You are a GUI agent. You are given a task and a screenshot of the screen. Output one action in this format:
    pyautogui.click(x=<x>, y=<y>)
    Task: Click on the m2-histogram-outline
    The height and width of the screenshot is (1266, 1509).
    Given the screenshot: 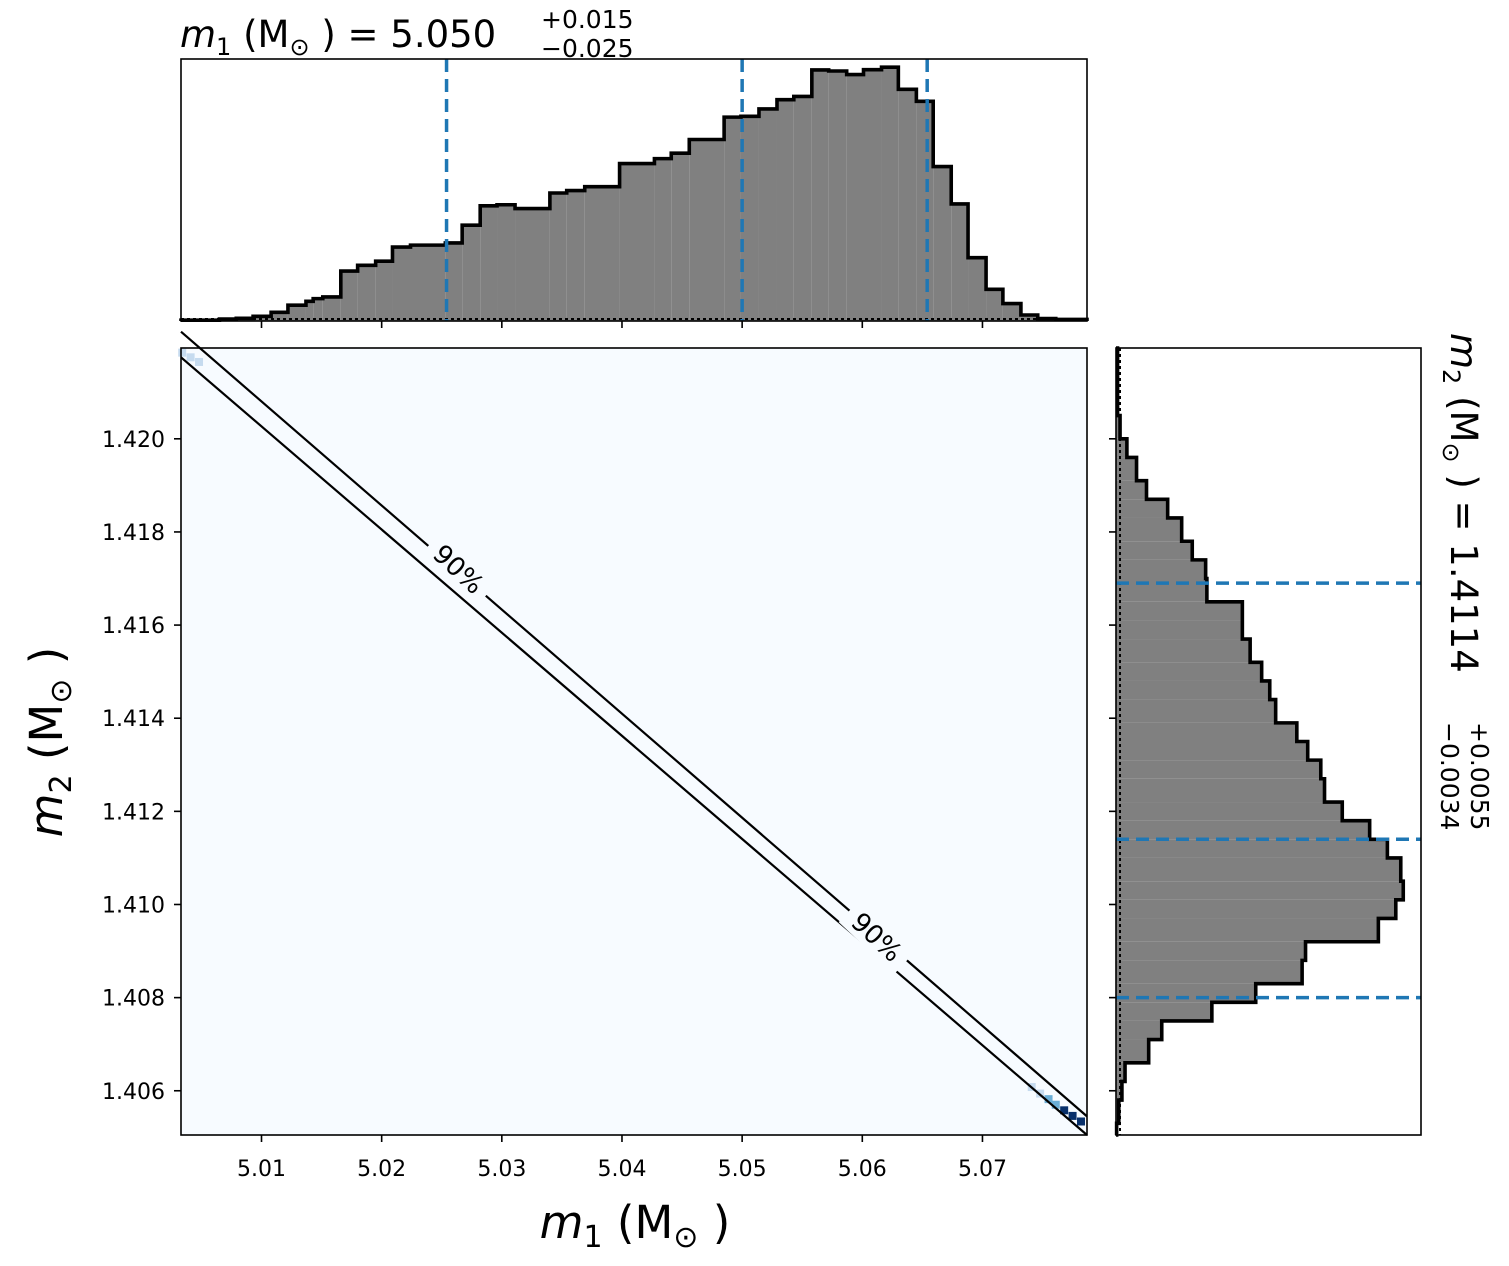 What is the action you would take?
    pyautogui.click(x=1260, y=741)
    